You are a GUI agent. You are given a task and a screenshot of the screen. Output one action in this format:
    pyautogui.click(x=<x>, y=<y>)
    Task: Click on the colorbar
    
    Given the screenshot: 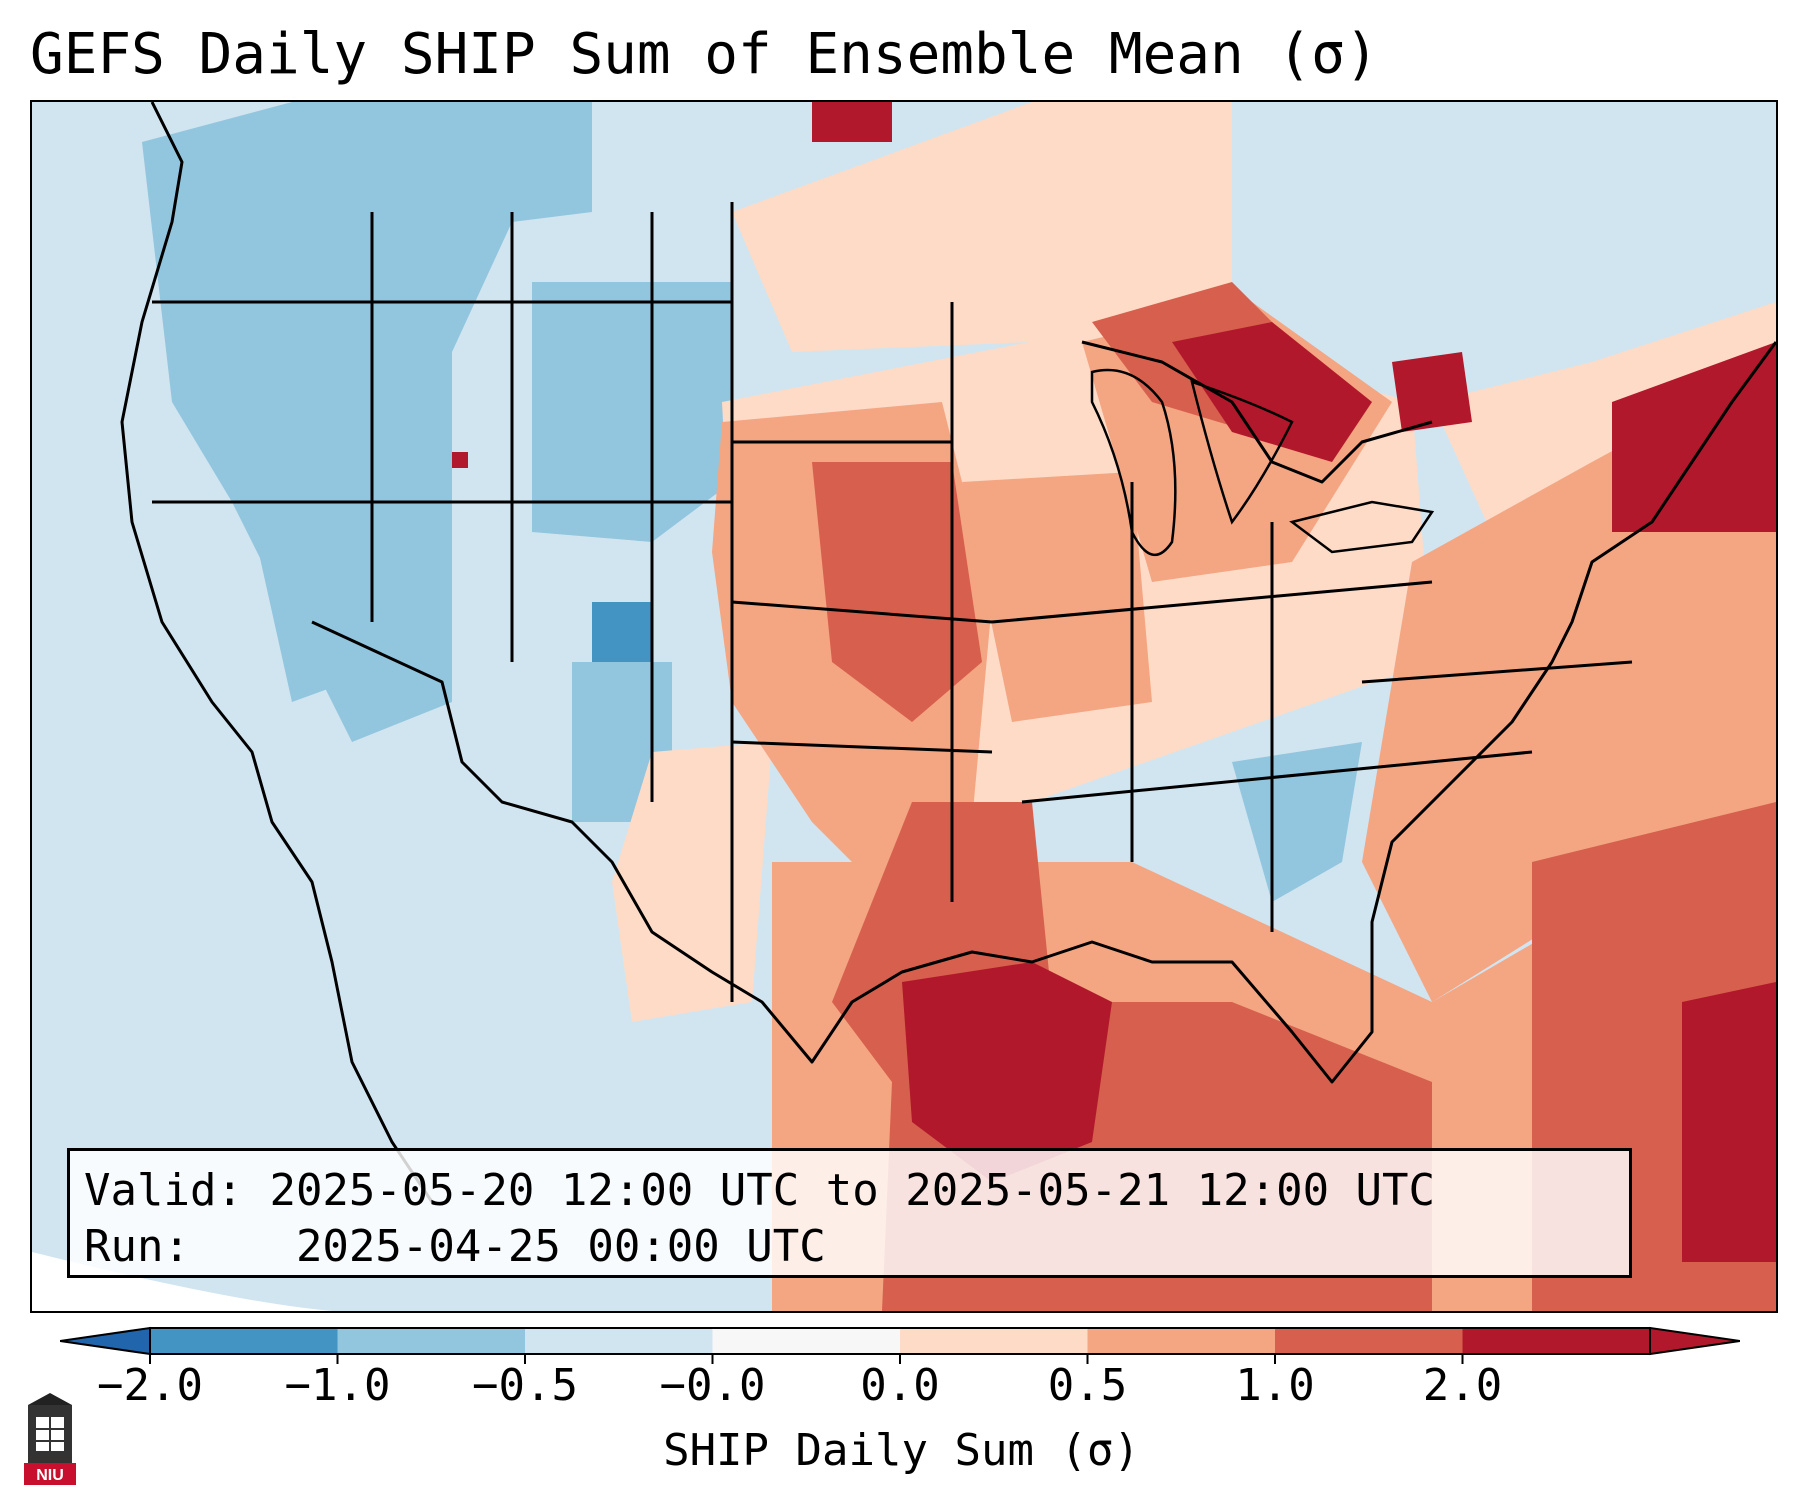 What is the action you would take?
    pyautogui.click(x=900, y=1345)
    